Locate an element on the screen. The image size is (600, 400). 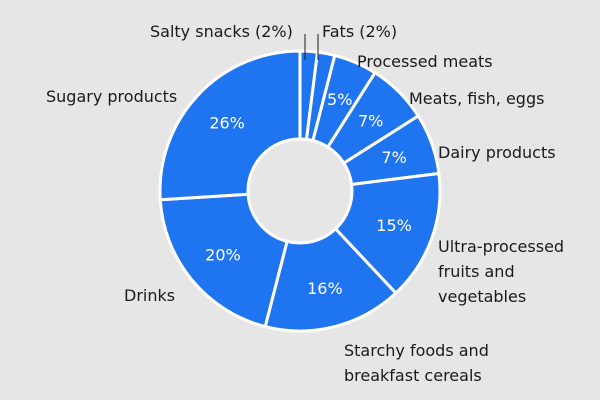
slice-percent-label: 26% is located at coordinates (227, 123).